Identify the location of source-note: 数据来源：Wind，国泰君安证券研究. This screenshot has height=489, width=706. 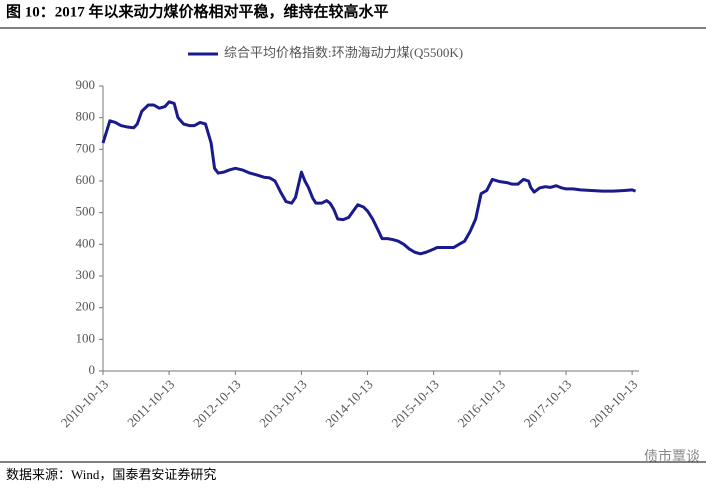
(111, 474).